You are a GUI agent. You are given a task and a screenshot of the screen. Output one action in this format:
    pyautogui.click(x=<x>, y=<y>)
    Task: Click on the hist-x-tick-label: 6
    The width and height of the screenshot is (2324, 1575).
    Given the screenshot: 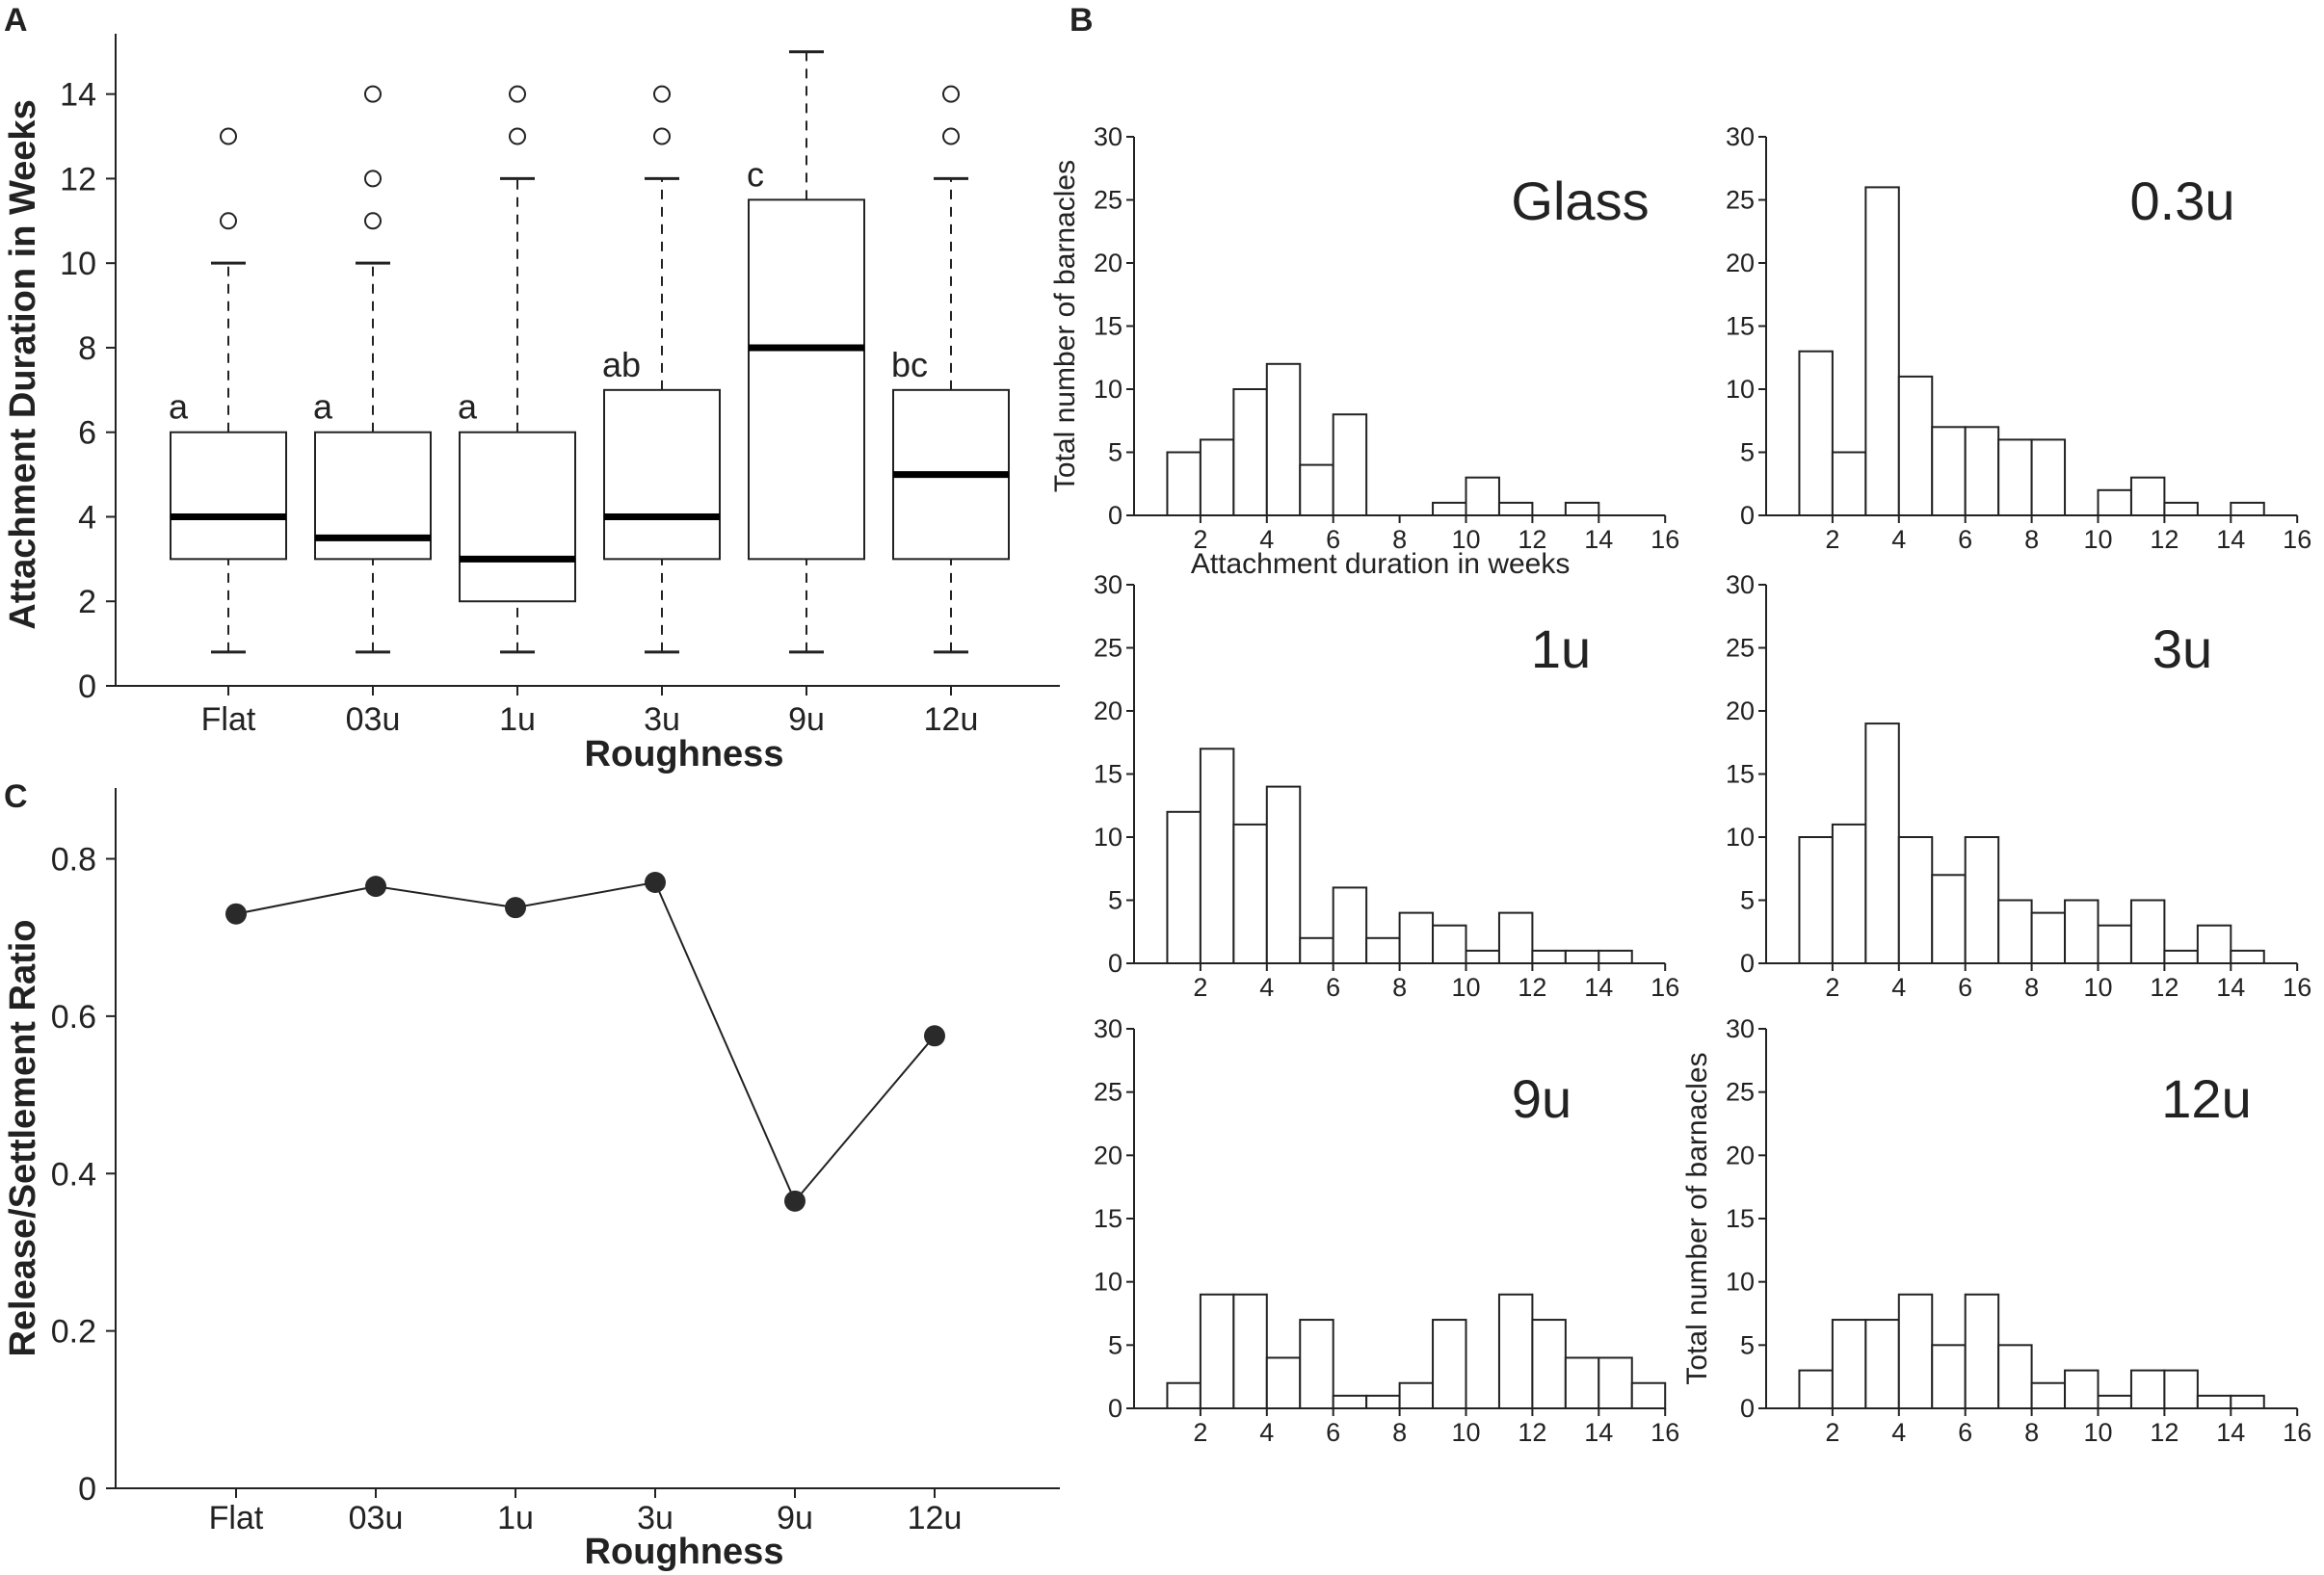 What is the action you would take?
    pyautogui.click(x=1333, y=539)
    